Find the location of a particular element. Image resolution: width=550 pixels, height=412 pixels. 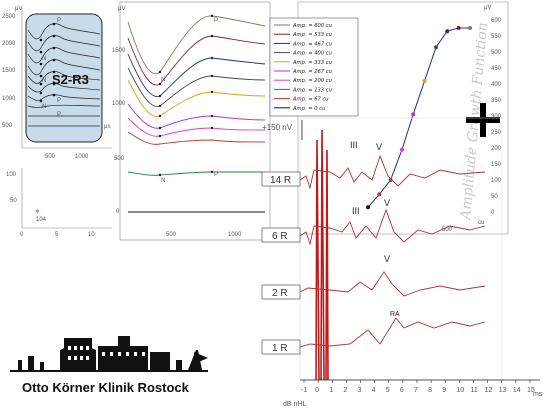

stimulus-artifact is located at coordinates (322, 255).